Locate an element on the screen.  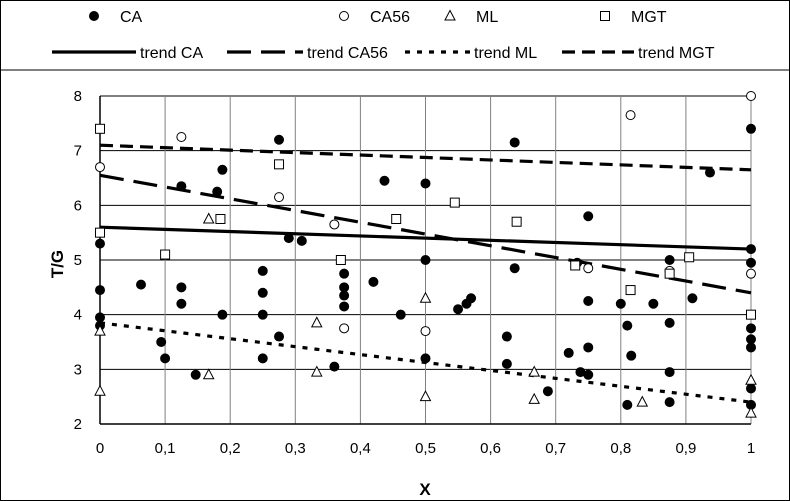
legend-trend-label: trend ML is located at coordinates (505, 53).